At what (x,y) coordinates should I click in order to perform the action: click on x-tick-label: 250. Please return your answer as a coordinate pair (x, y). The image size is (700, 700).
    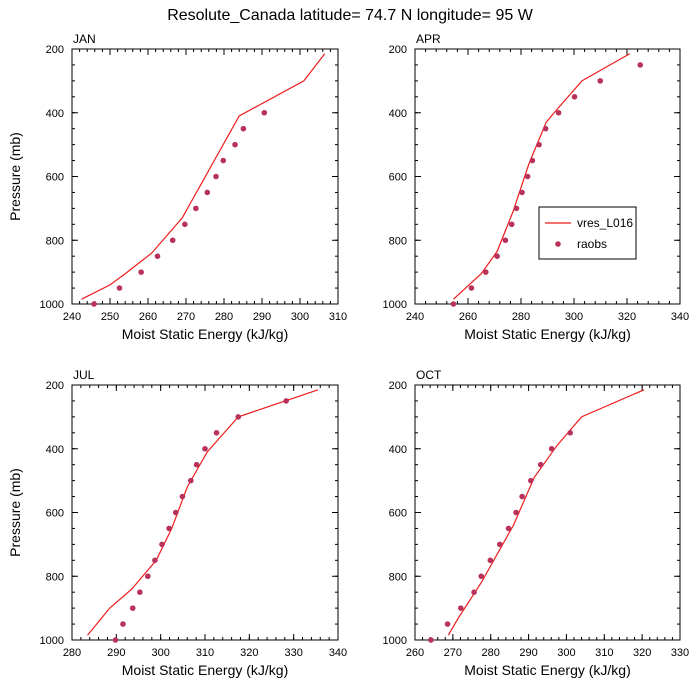
    Looking at the image, I should click on (110, 317).